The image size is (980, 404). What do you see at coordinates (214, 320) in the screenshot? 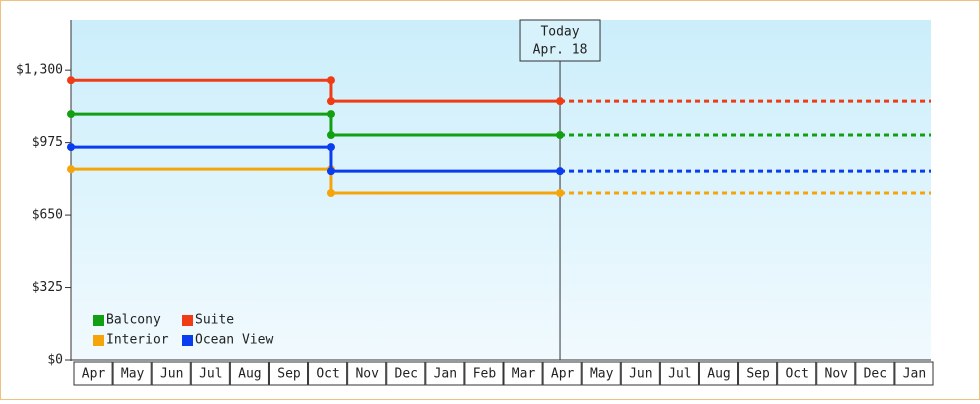
I see `legend-label: Suite` at bounding box center [214, 320].